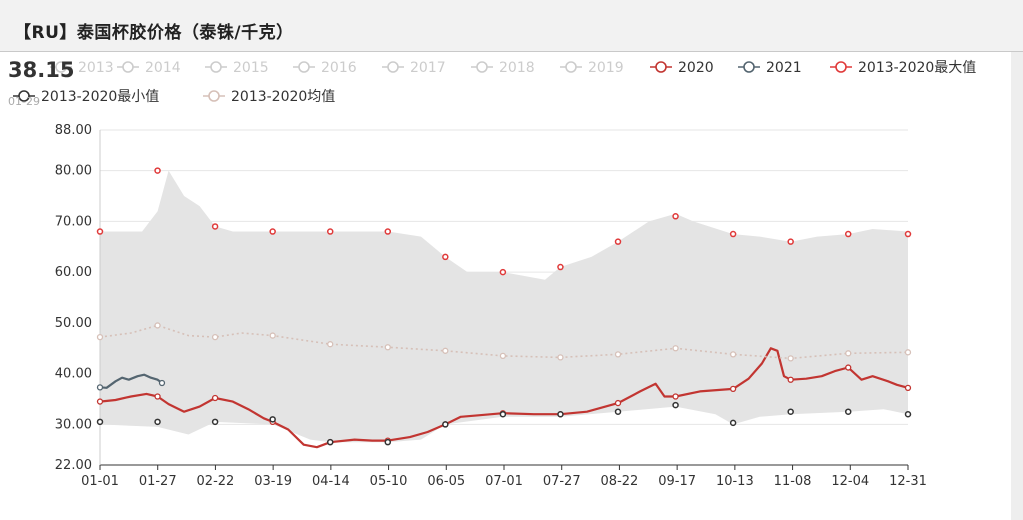 The height and width of the screenshot is (520, 1023). Describe the element at coordinates (511, 26) in the screenshot. I see `page-header: 【RU】泰国杯胶价格（泰铢/千克）` at that location.